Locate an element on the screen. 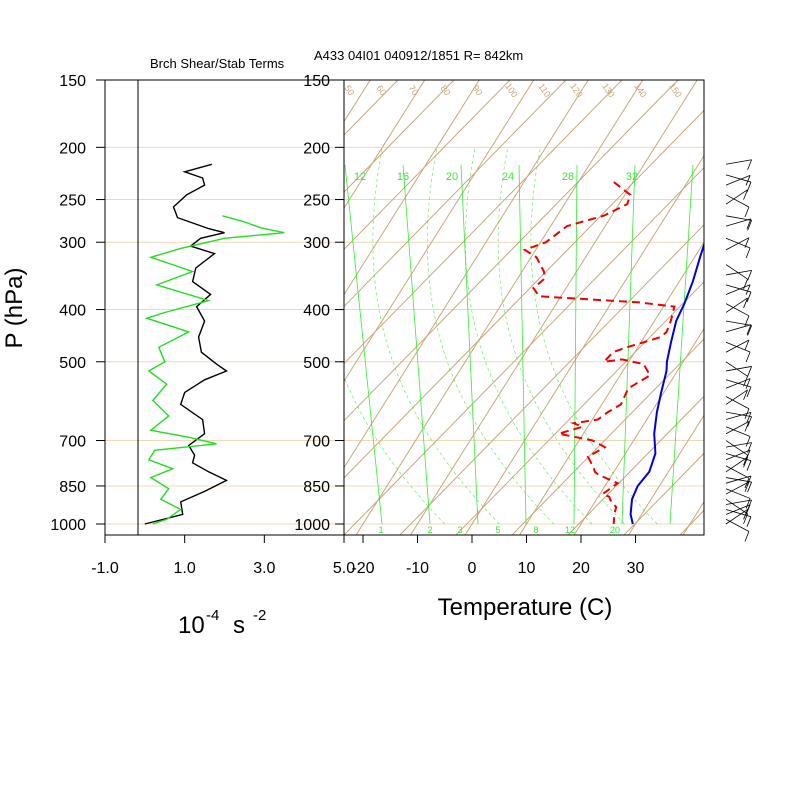 The height and width of the screenshot is (800, 800). dry-adiabat-label: 50 is located at coordinates (349, 90).